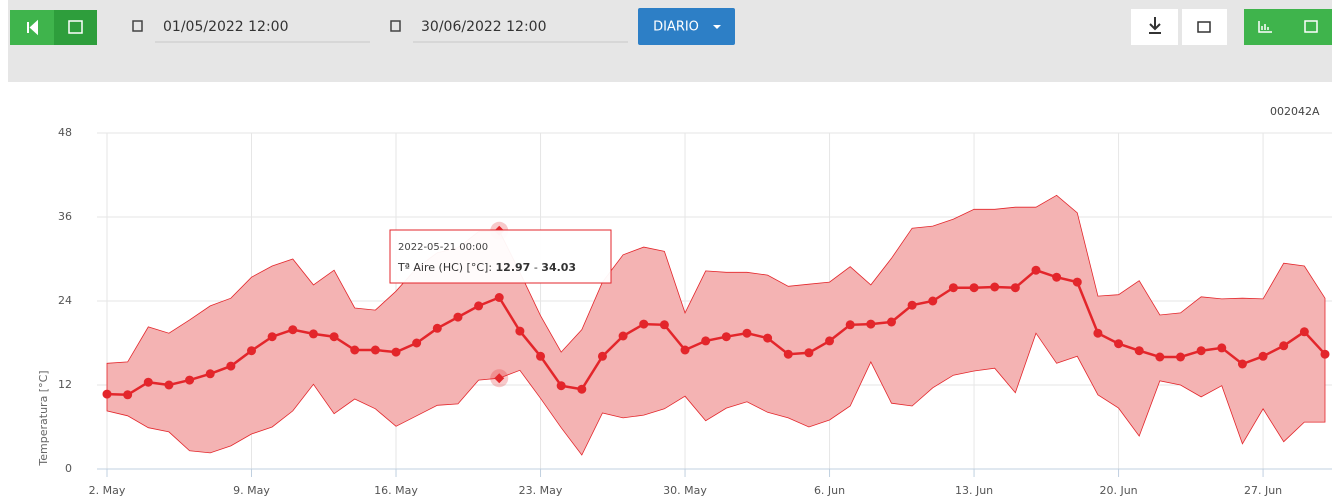 This screenshot has width=1332, height=502. I want to click on y-tick-label: 48, so click(65, 132).